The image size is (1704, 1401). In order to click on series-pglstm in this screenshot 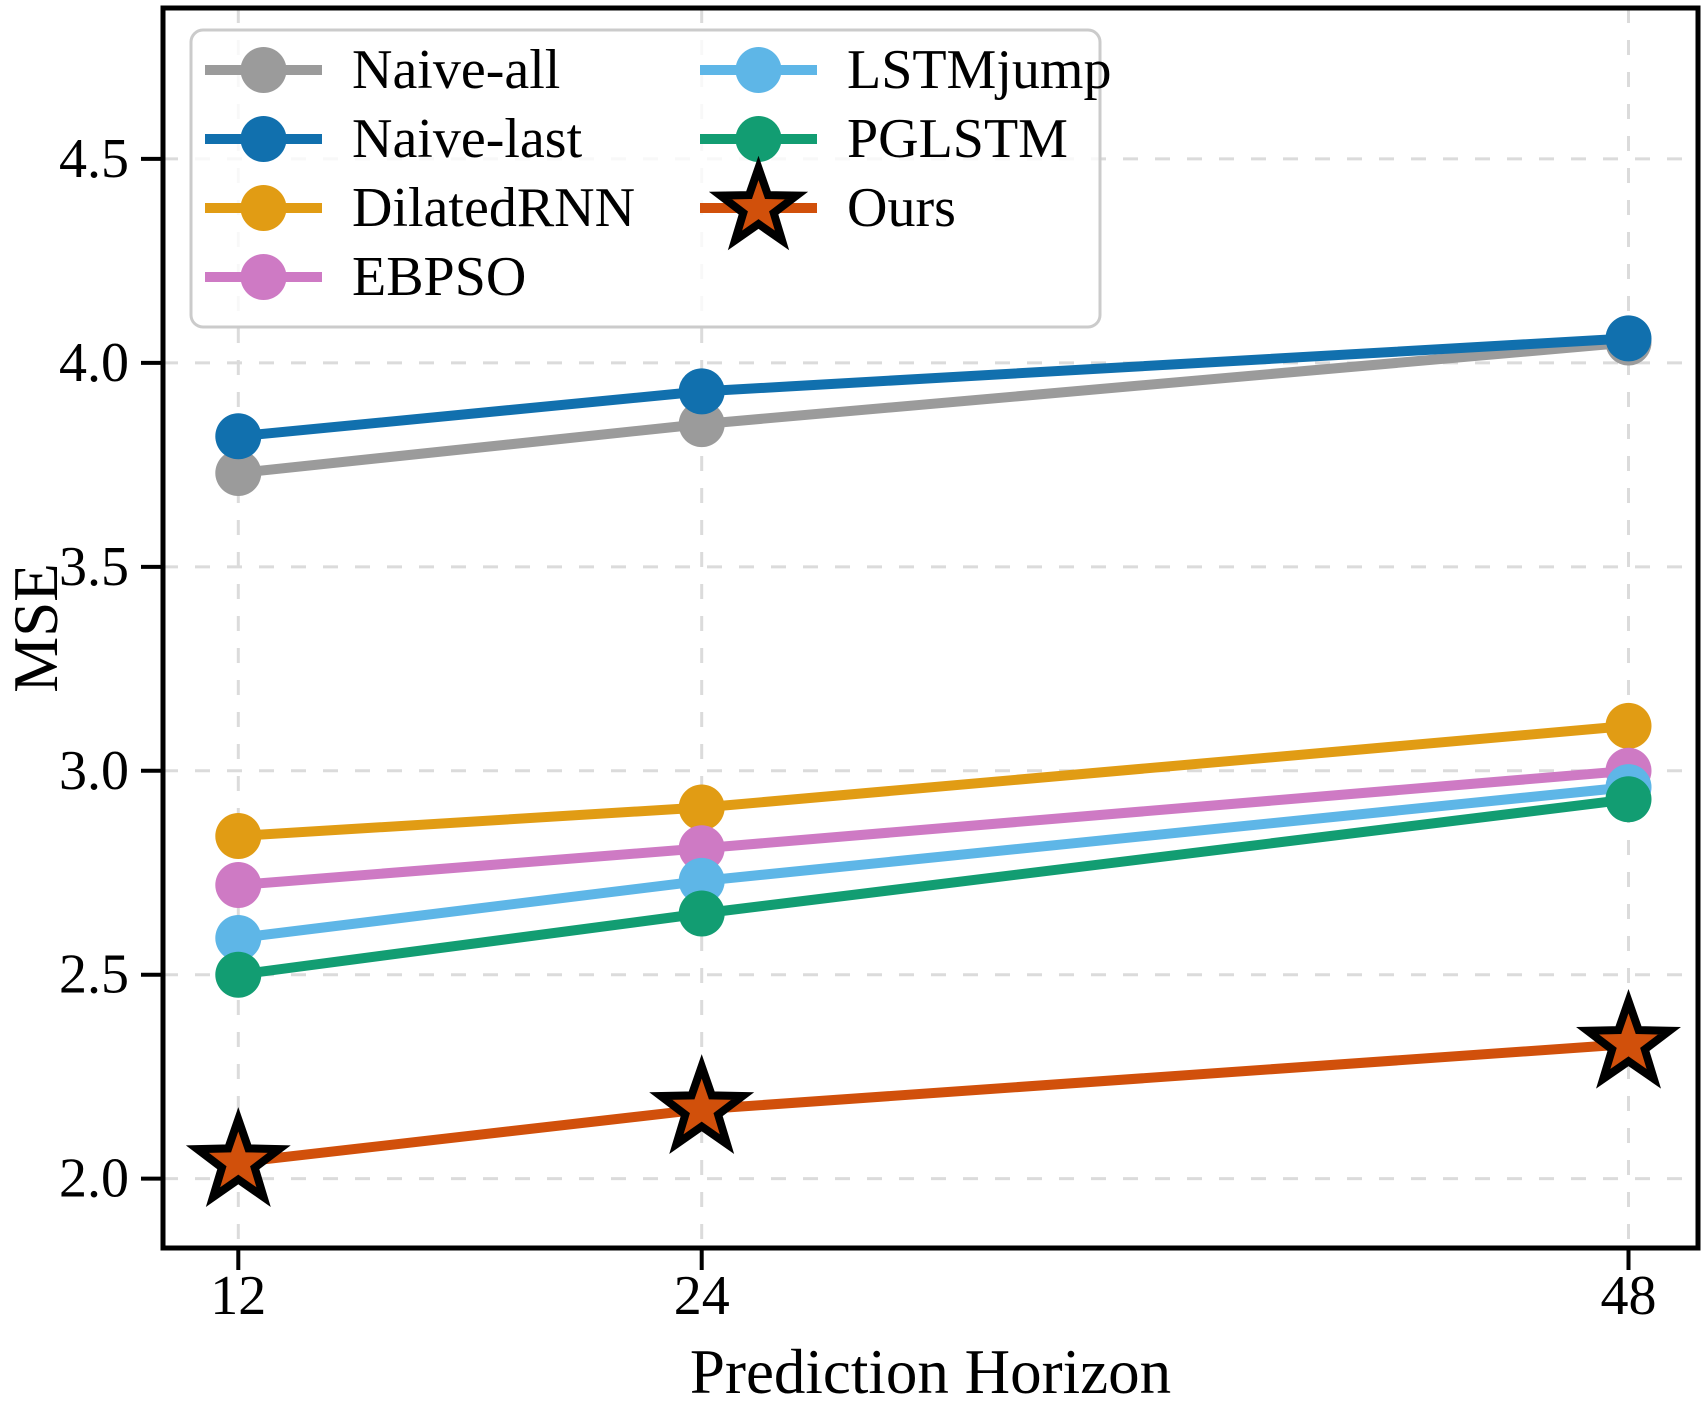, I will do `click(933, 887)`.